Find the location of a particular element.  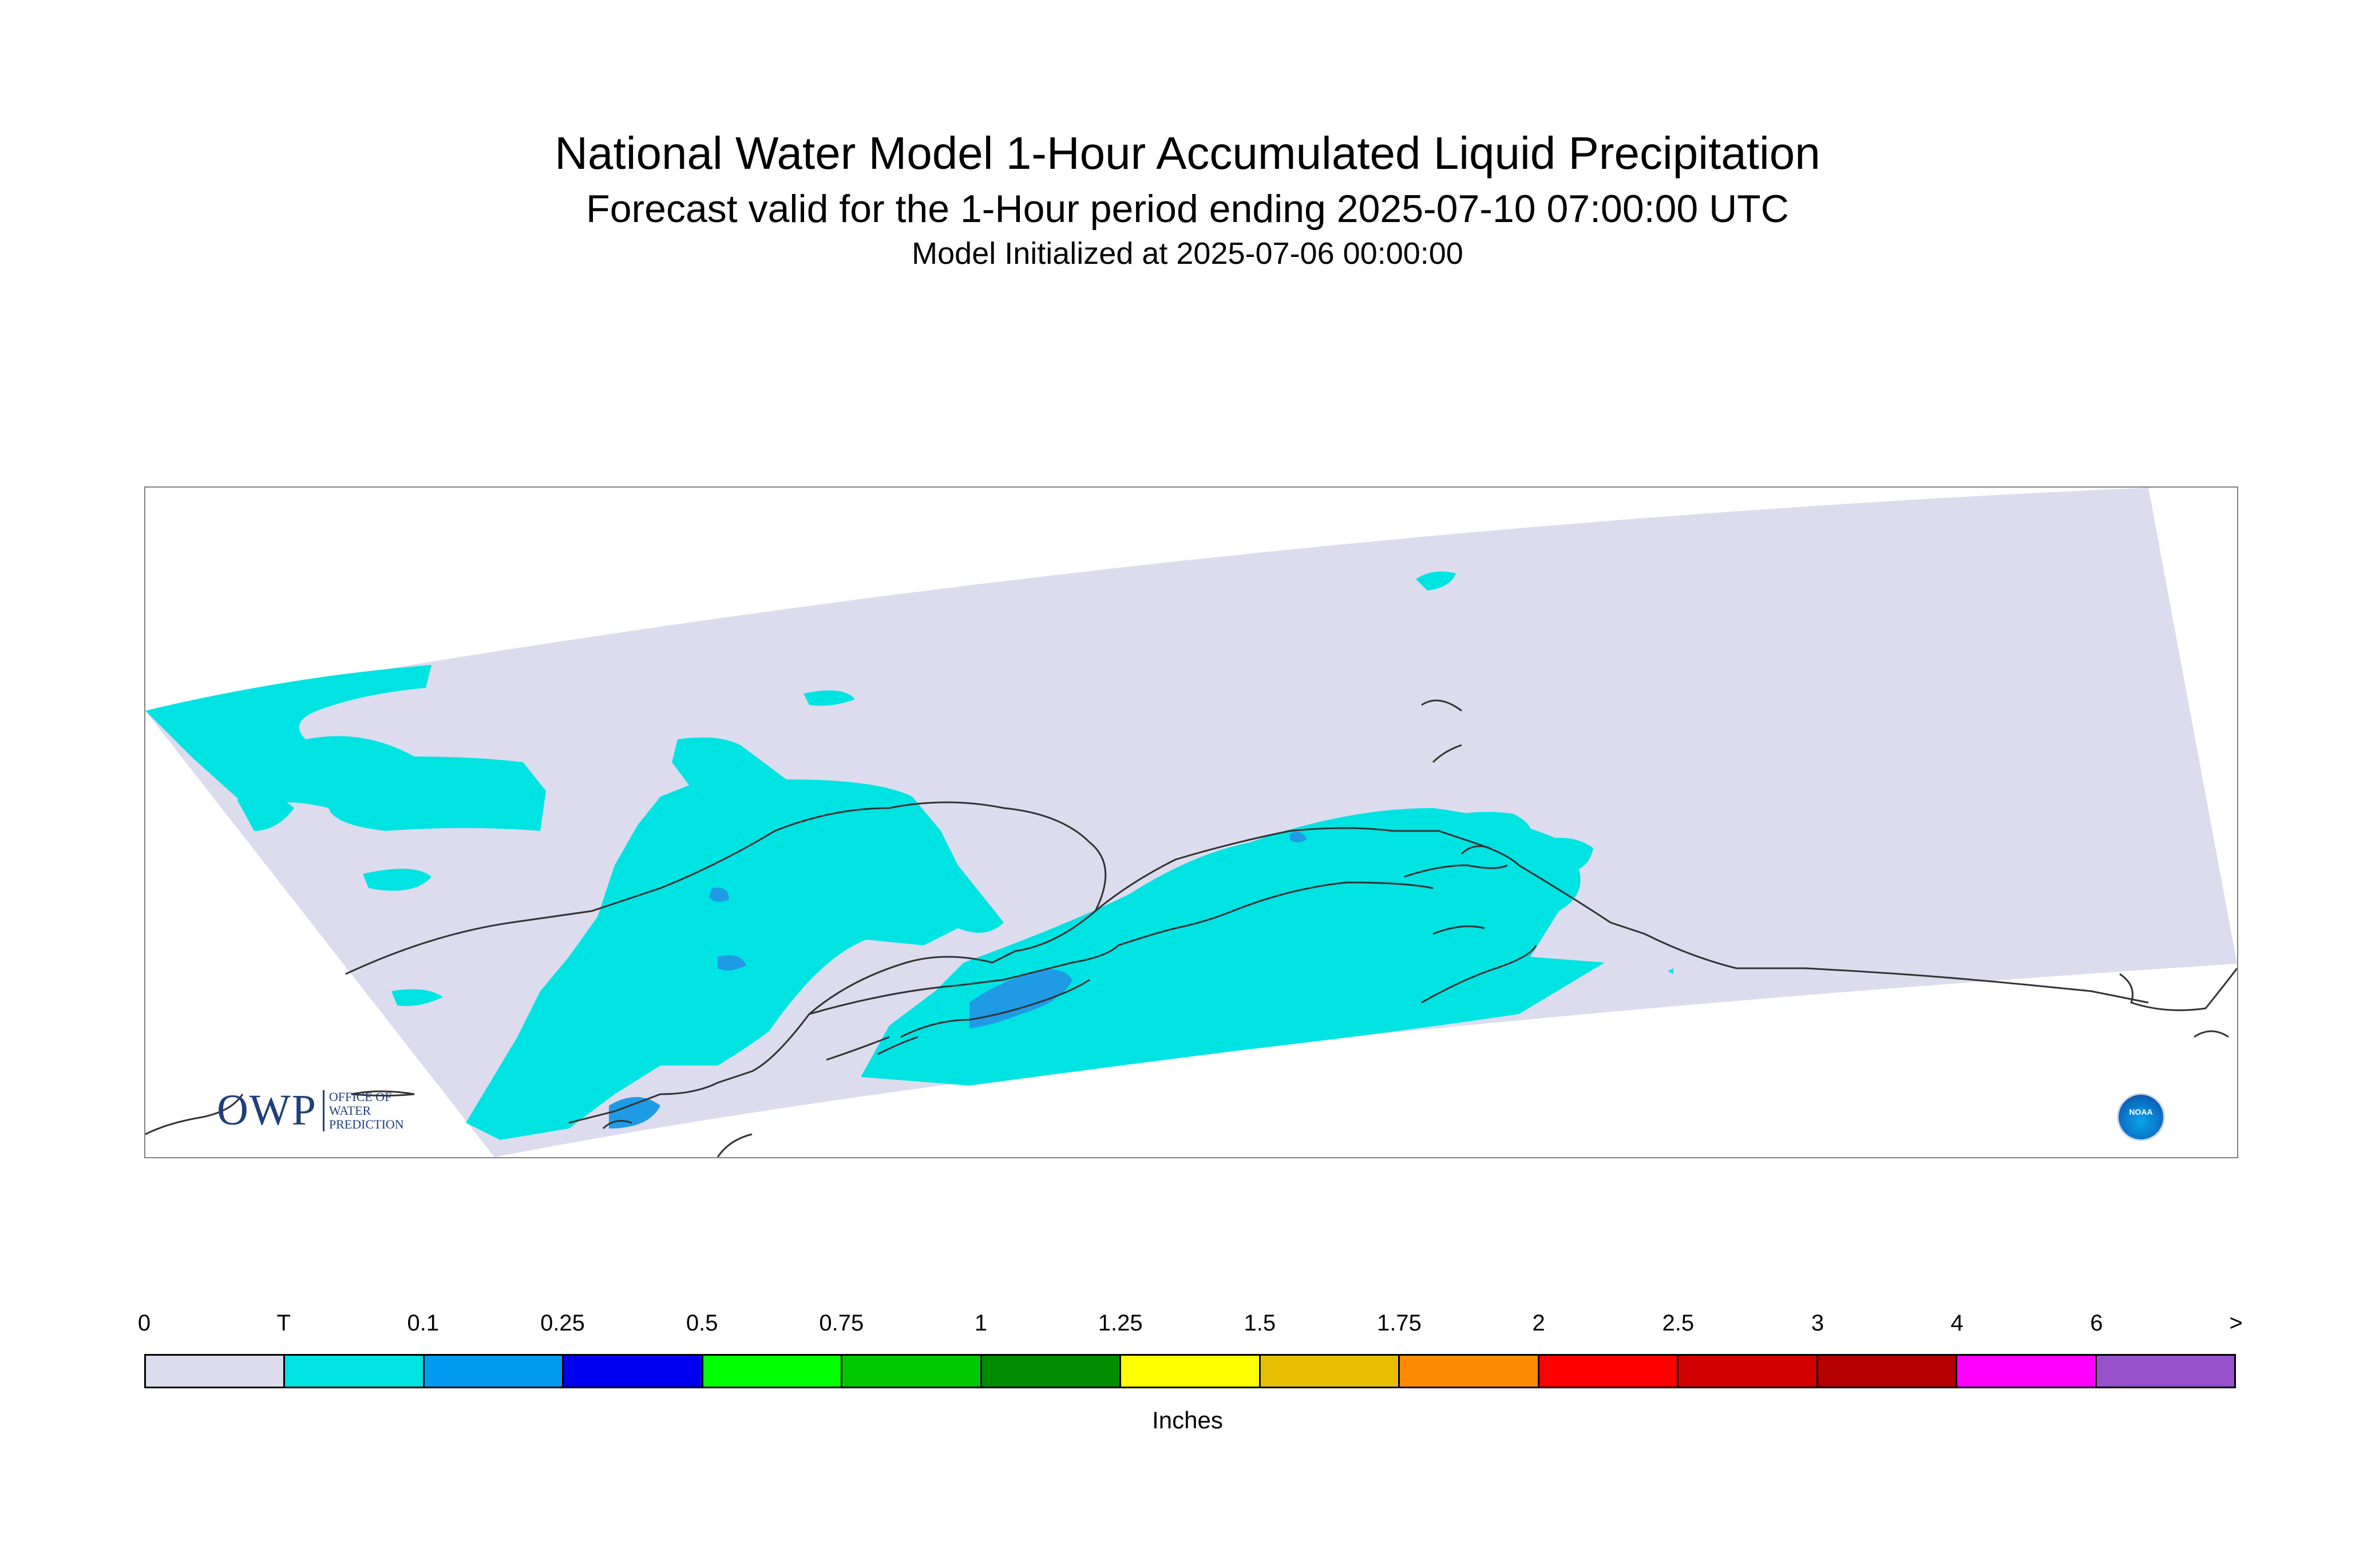

owp-logo-mark: OWP is located at coordinates (267, 1110).